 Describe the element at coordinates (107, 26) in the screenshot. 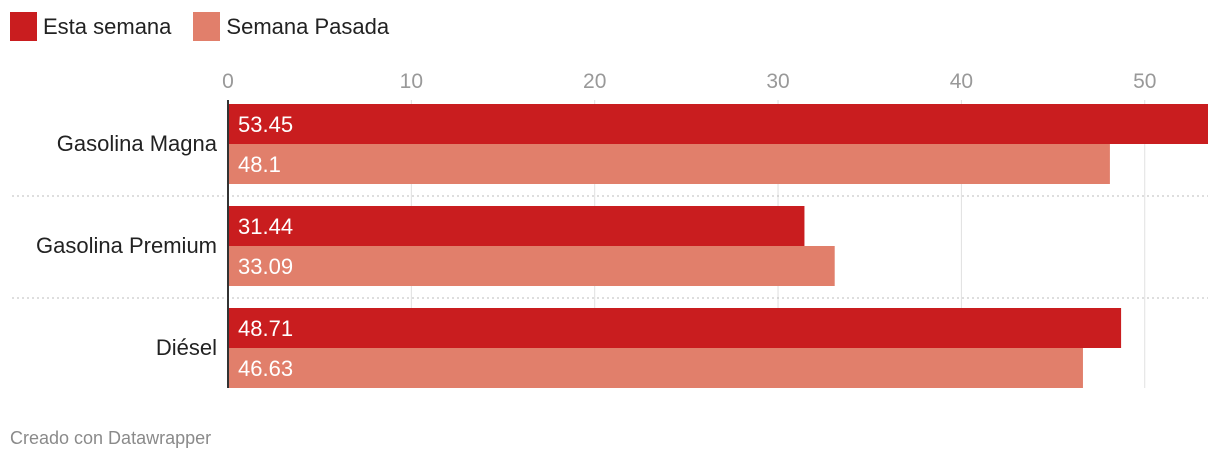

I see `legend-label-esta-semana: Esta semana` at that location.